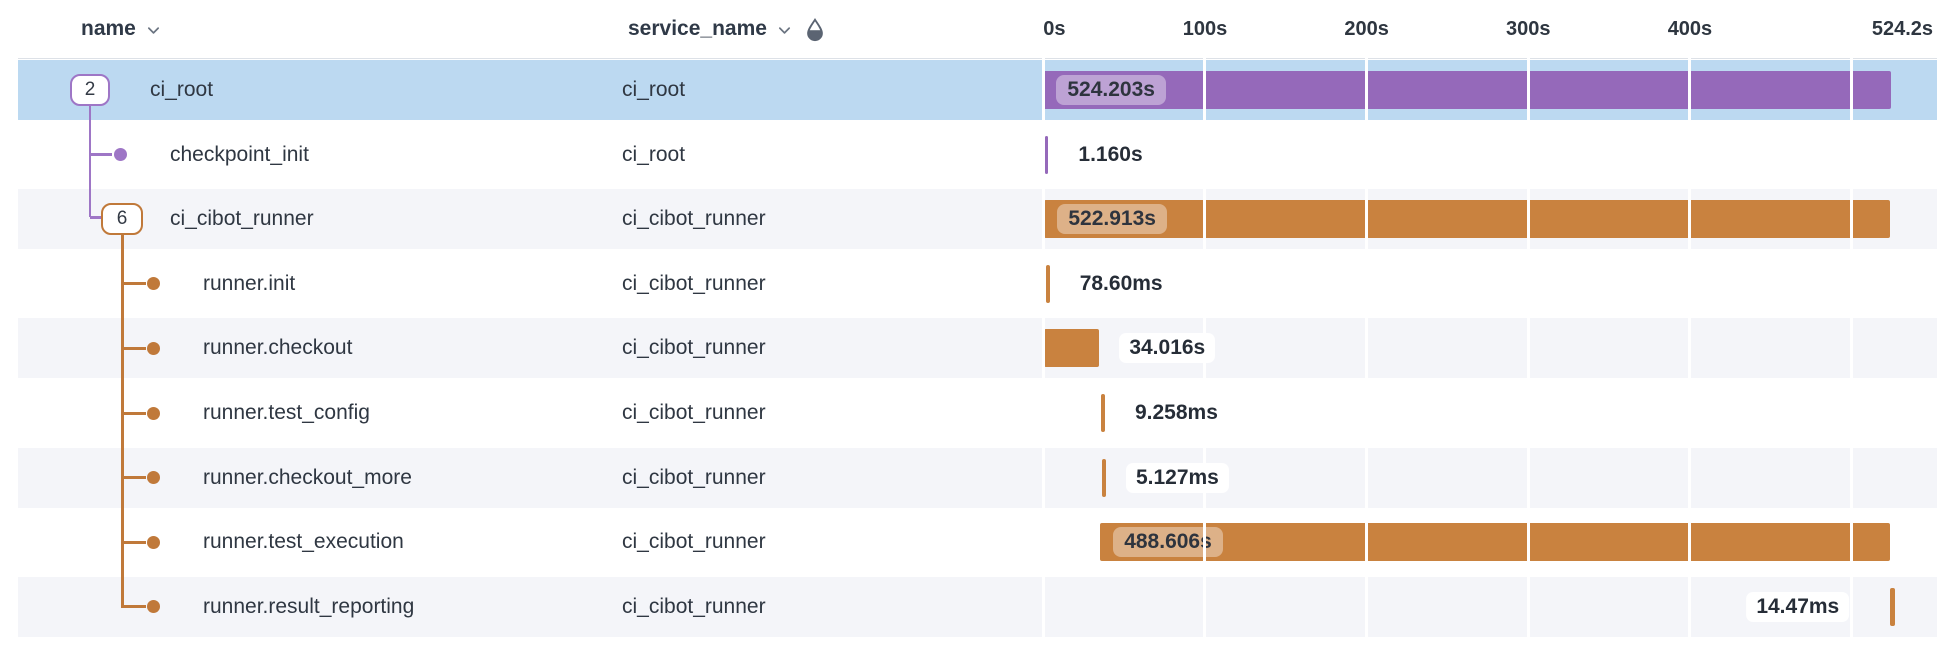 This screenshot has width=1952, height=658. I want to click on span-name: runner.checkout_more, so click(307, 477).